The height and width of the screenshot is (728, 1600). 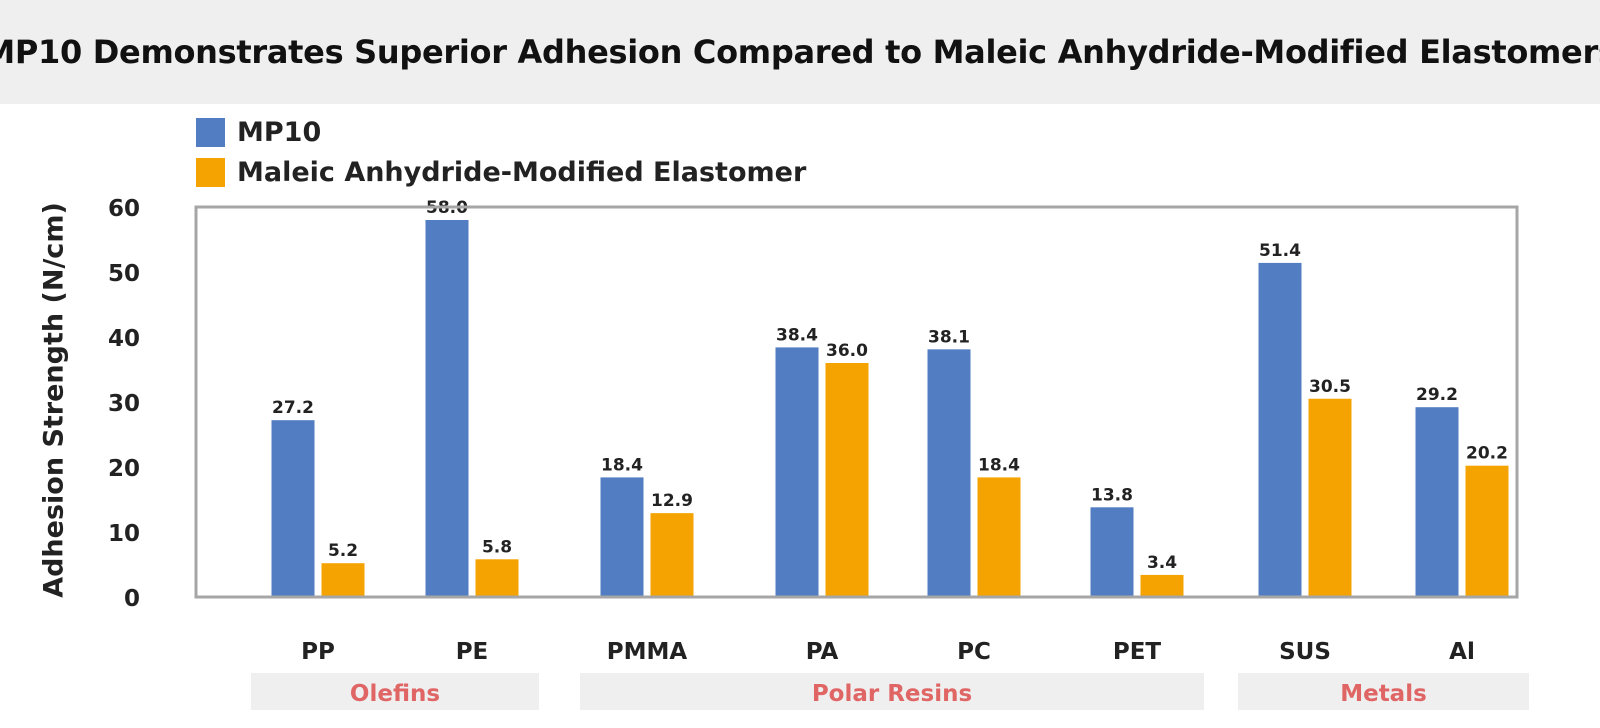 I want to click on y-tick-label: 60, so click(x=124, y=209).